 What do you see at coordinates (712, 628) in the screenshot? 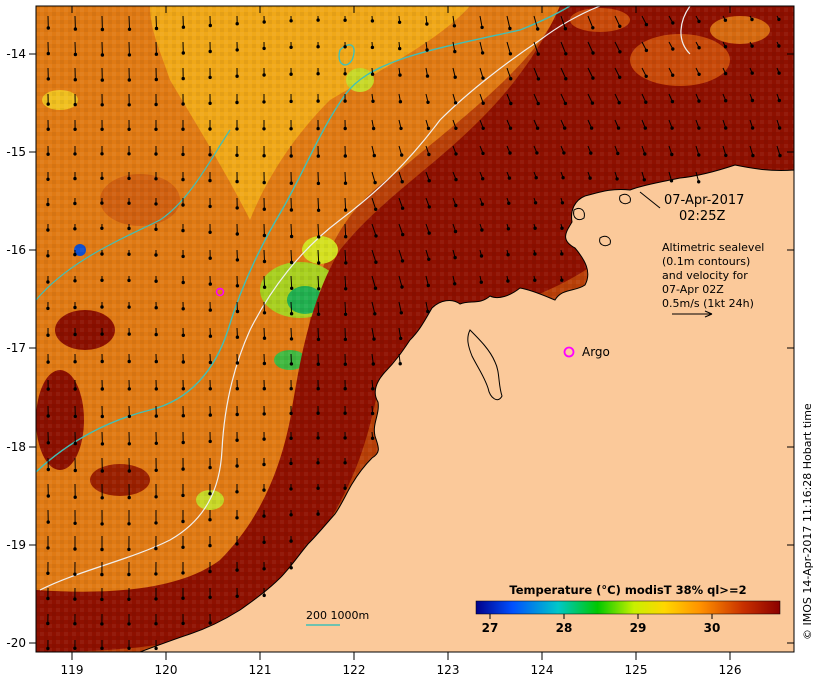
I see `colorbar-tick-label: 30` at bounding box center [712, 628].